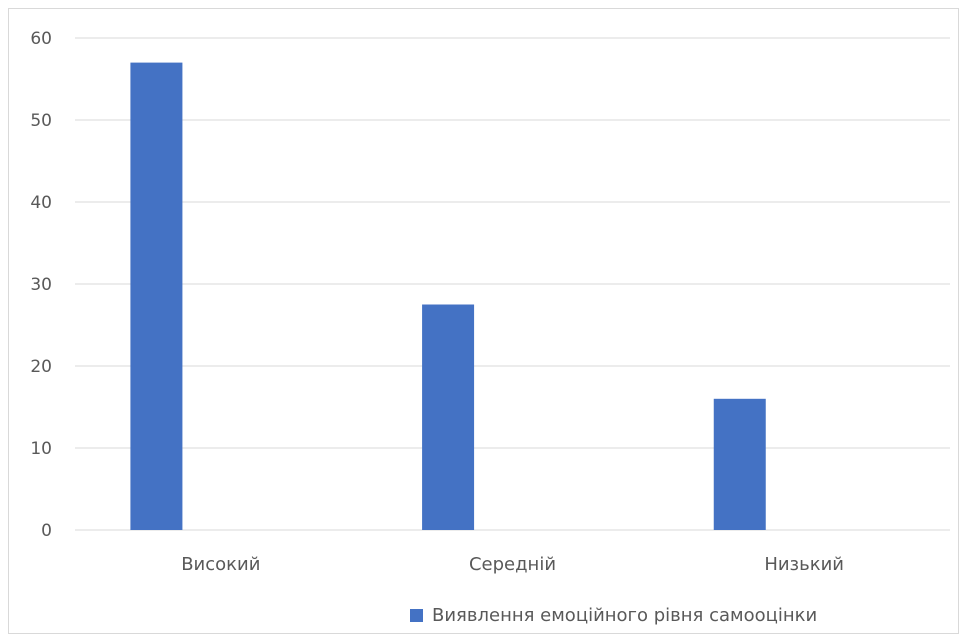 Image resolution: width=961 pixels, height=635 pixels. What do you see at coordinates (624, 615) in the screenshot?
I see `legend-label: Виявлення емоційного рівня самооцінки` at bounding box center [624, 615].